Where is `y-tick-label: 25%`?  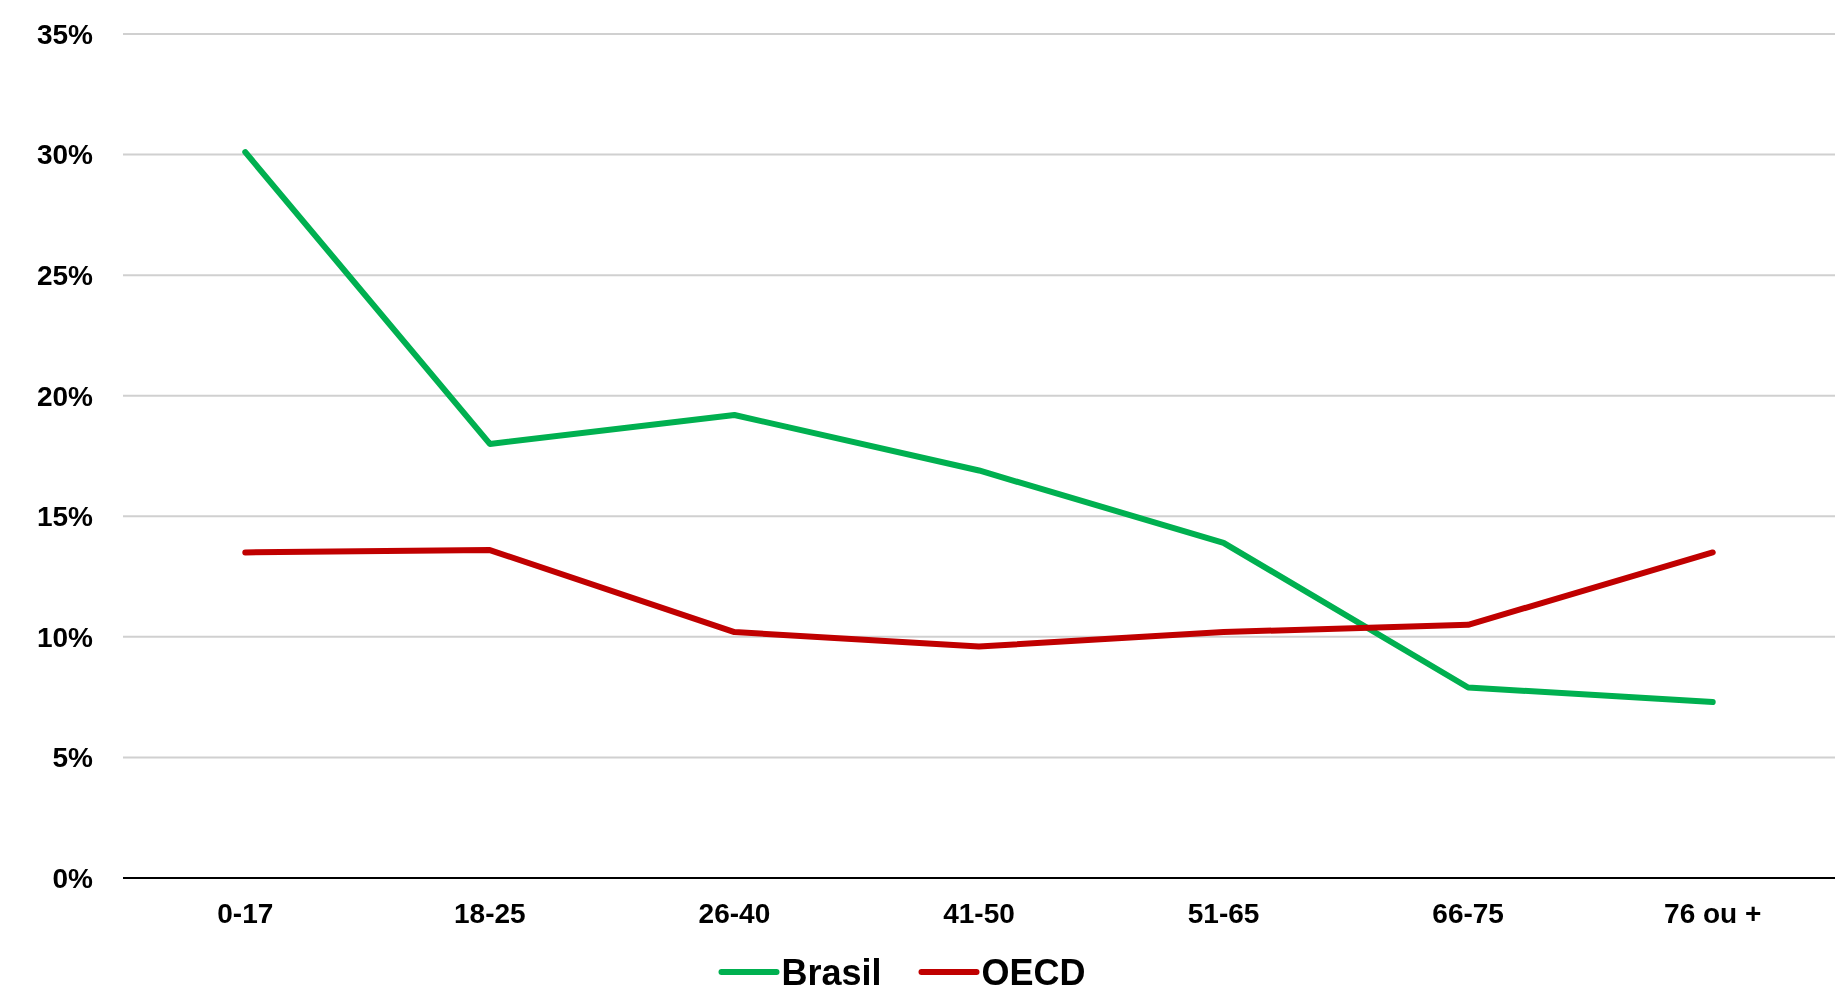 y-tick-label: 25% is located at coordinates (65, 275).